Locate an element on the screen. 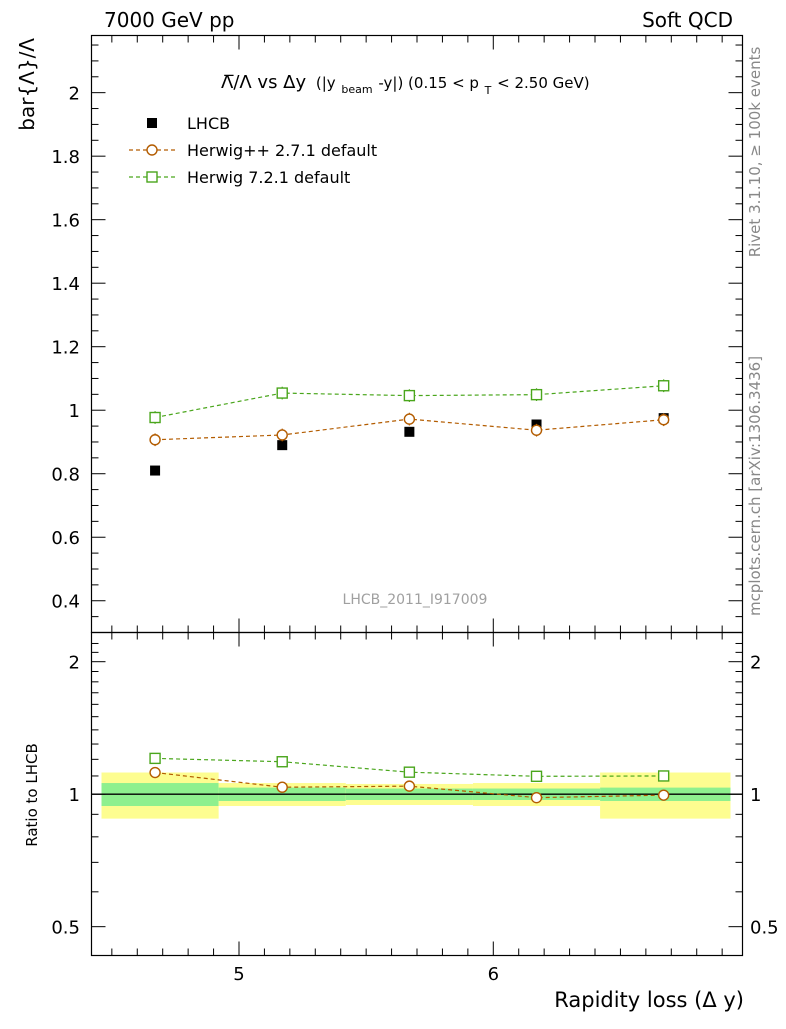 The height and width of the screenshot is (1029, 786). main-y-tick-label: 0.4 is located at coordinates (65, 602).